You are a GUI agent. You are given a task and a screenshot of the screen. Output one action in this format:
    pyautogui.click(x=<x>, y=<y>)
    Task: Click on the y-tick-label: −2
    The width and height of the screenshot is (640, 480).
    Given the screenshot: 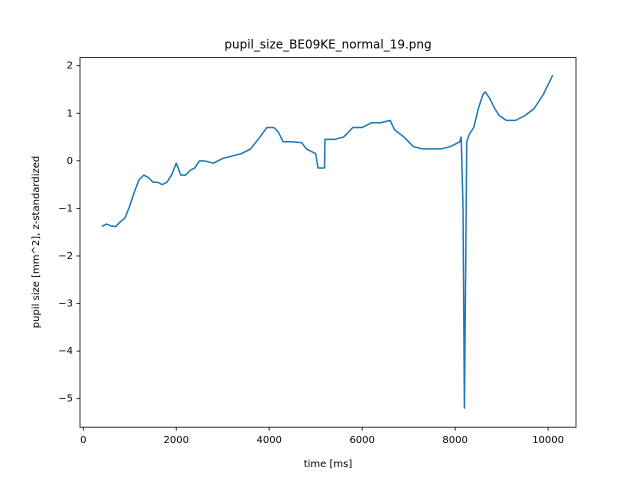 What is the action you would take?
    pyautogui.click(x=65, y=256)
    